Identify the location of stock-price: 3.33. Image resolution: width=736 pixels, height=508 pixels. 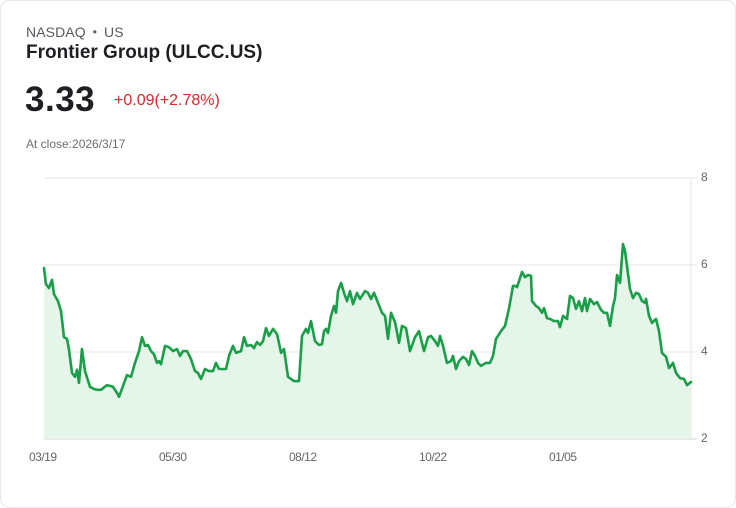
(60, 99).